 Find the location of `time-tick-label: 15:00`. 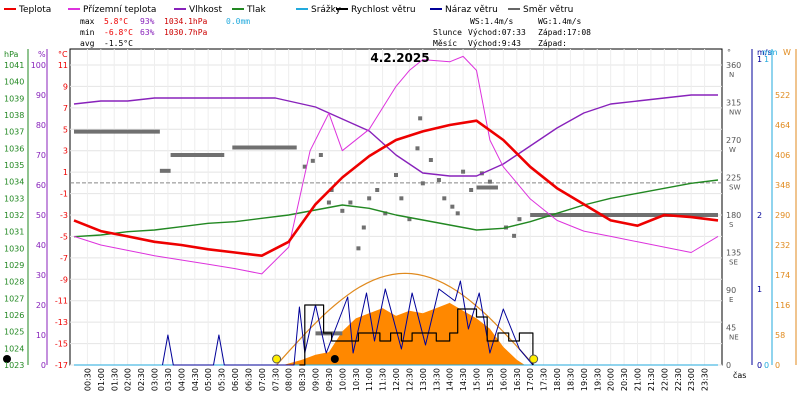

time-tick-label: 15:00 is located at coordinates (477, 379).